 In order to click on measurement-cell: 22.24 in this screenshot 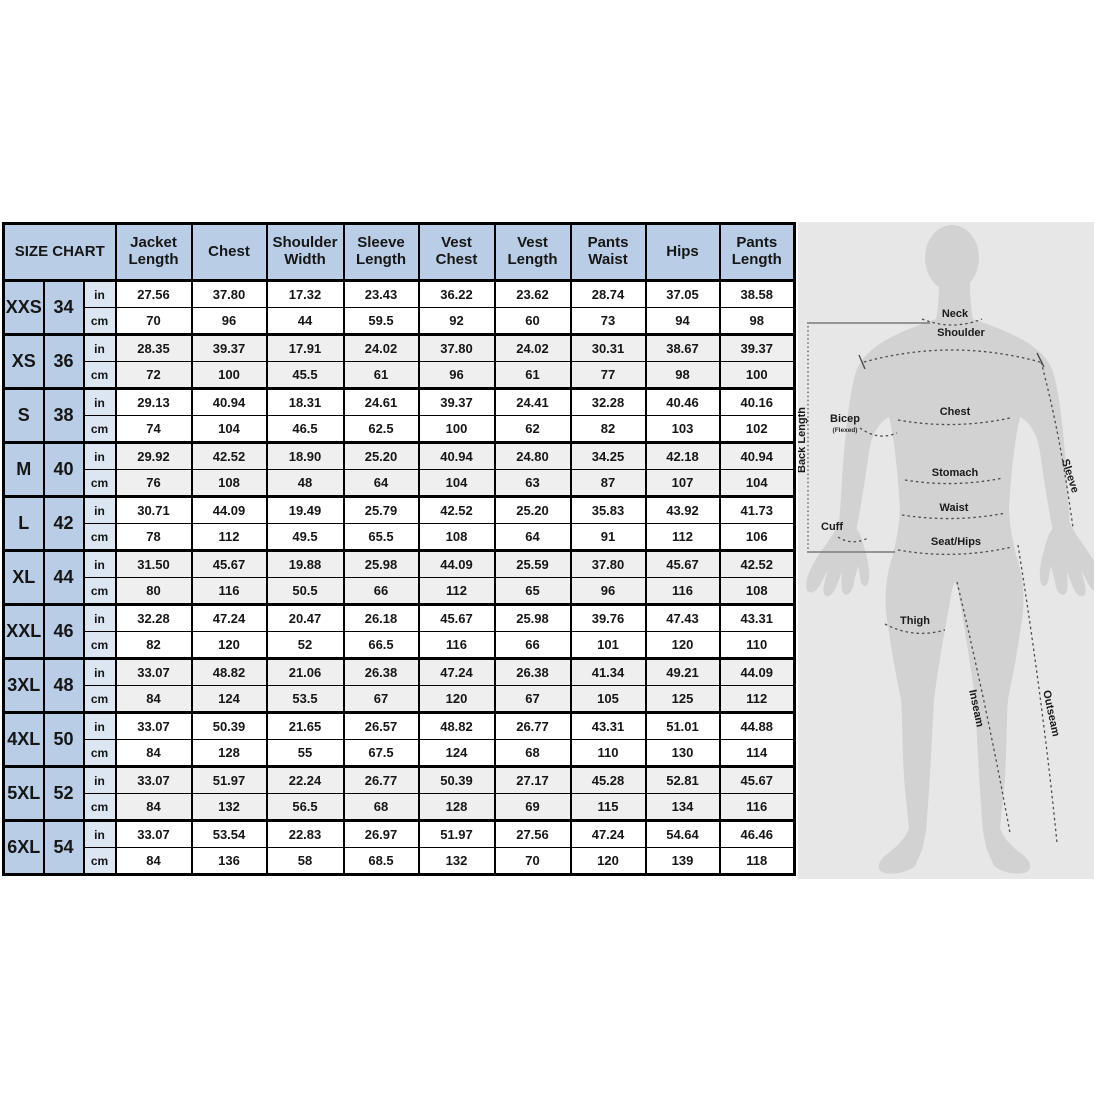, I will do `click(305, 779)`.